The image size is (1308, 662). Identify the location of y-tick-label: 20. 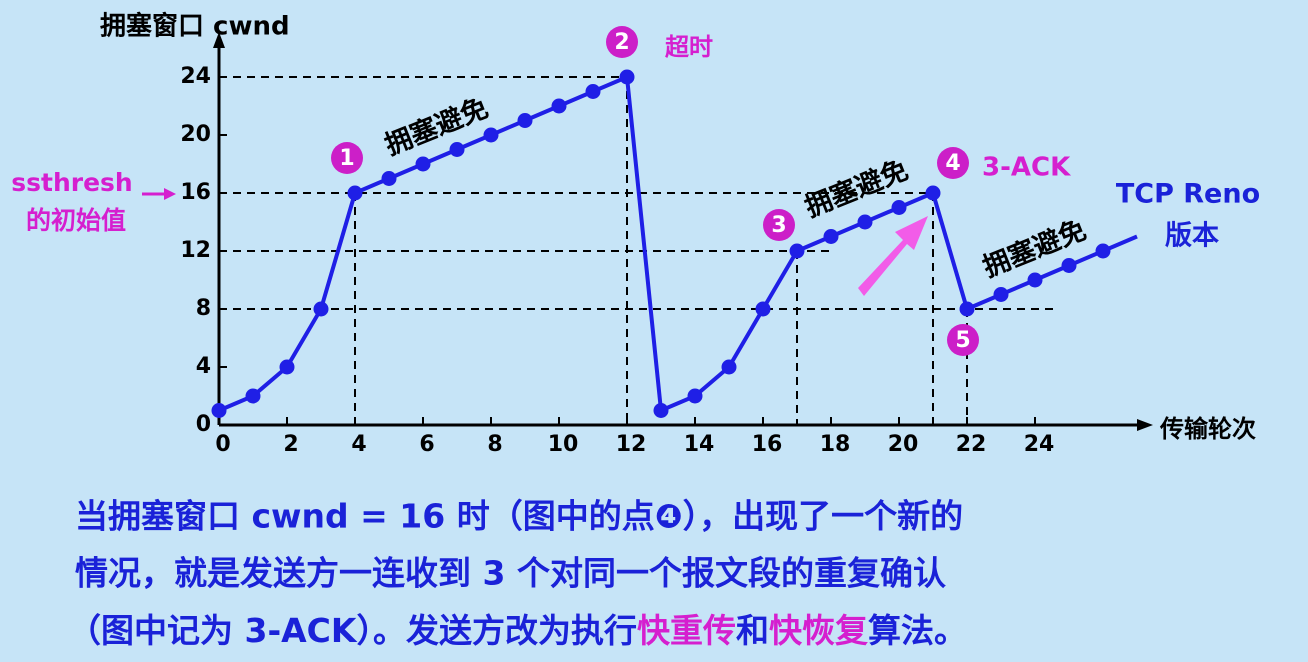
(195, 134).